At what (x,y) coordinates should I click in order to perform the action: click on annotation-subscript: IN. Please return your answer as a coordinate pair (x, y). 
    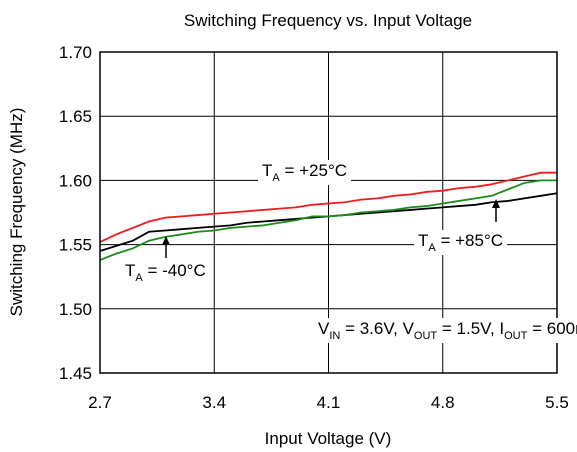
    Looking at the image, I should click on (334, 336).